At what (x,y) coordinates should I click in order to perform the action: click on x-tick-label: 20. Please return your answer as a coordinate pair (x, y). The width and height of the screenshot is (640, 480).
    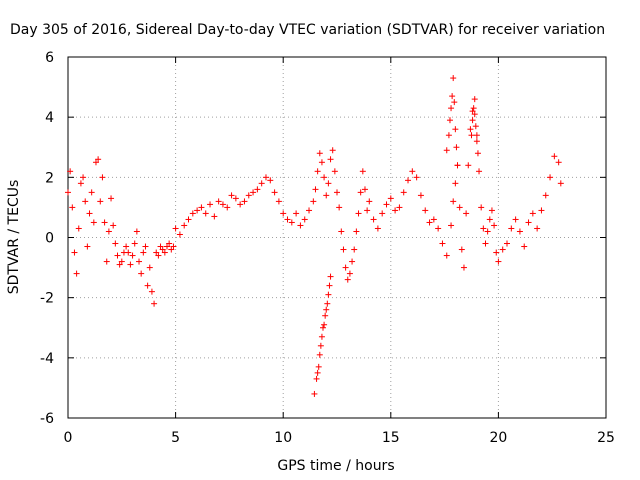
    Looking at the image, I should click on (498, 438).